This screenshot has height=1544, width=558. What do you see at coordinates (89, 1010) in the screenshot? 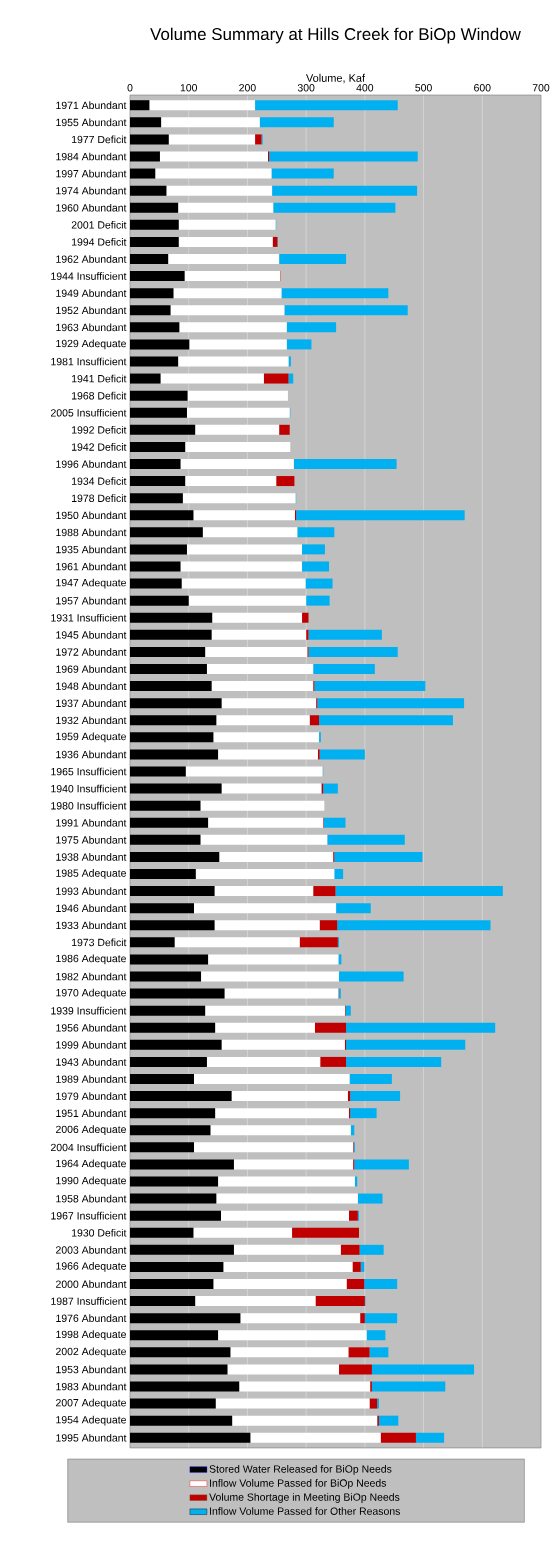
I see `y-tick-label: 1939 Insufficient` at bounding box center [89, 1010].